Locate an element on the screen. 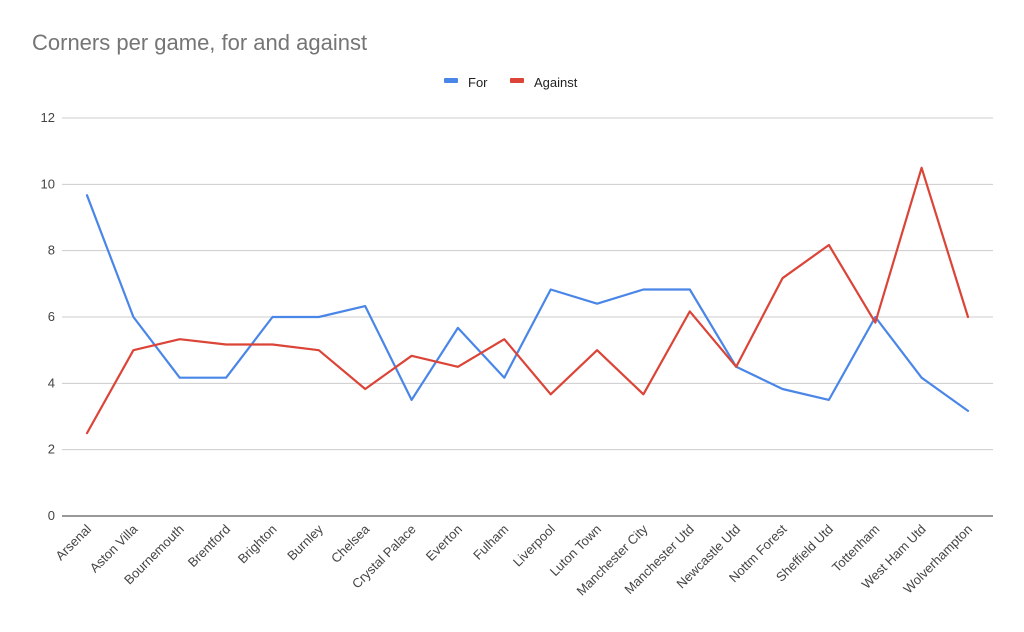 The image size is (1024, 632). x-tick-label: Arsenal is located at coordinates (73, 542).